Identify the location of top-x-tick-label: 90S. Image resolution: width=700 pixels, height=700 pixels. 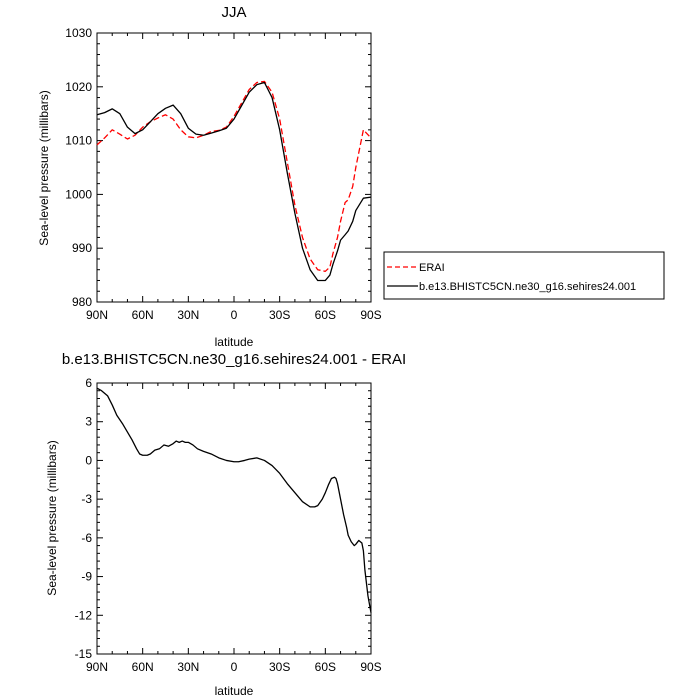
(370, 315).